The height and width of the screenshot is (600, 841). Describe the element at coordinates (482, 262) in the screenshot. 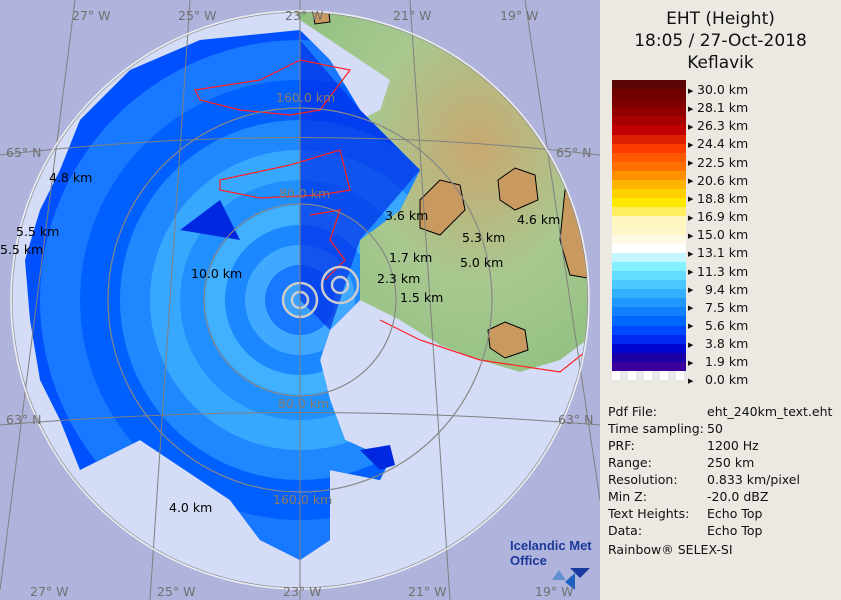

I see `echo-height-label: 5.0 km` at that location.